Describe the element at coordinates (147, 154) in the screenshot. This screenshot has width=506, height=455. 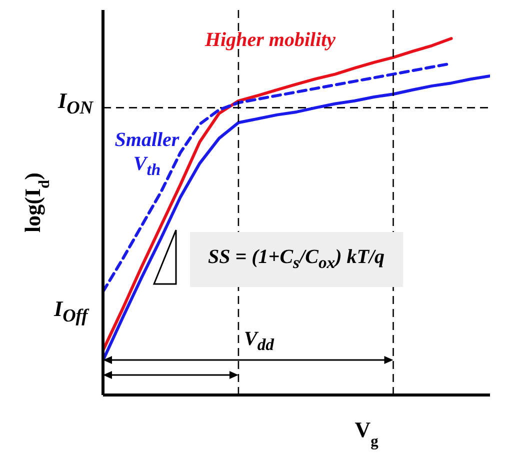
I see `series-label: Smaller V$_{th}$` at that location.